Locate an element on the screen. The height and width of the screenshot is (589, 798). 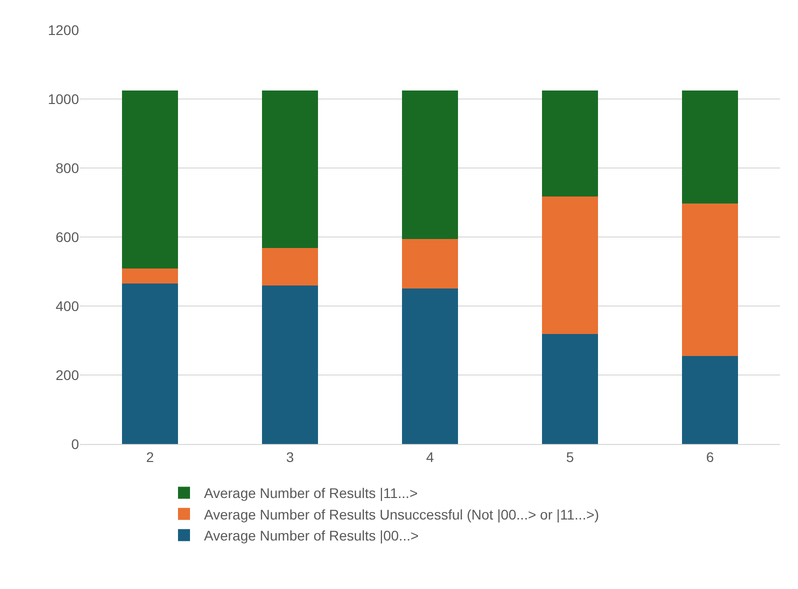
x-tick-label: 6 is located at coordinates (710, 456).